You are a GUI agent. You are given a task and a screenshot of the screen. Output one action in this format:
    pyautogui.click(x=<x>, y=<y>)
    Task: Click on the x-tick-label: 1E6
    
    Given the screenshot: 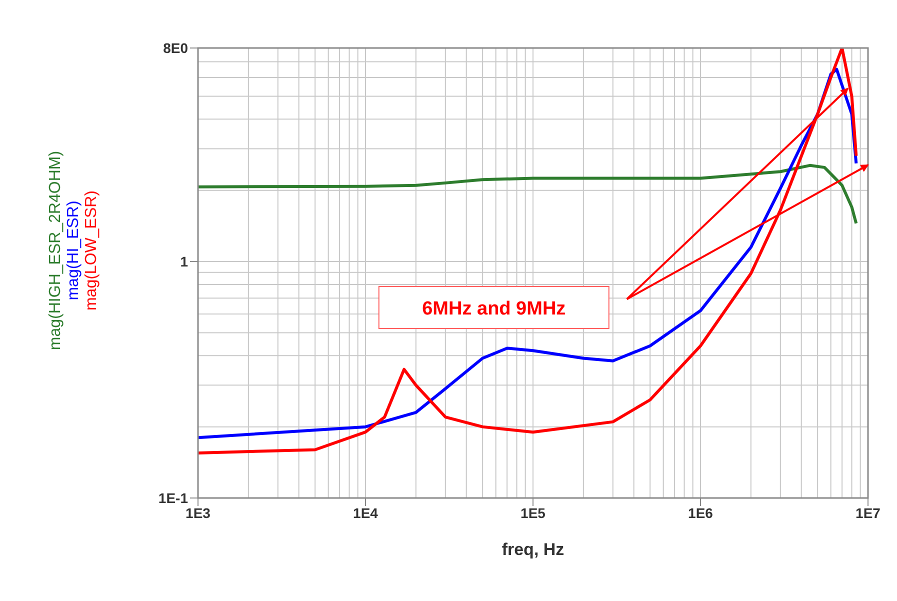 What is the action you would take?
    pyautogui.click(x=701, y=512)
    